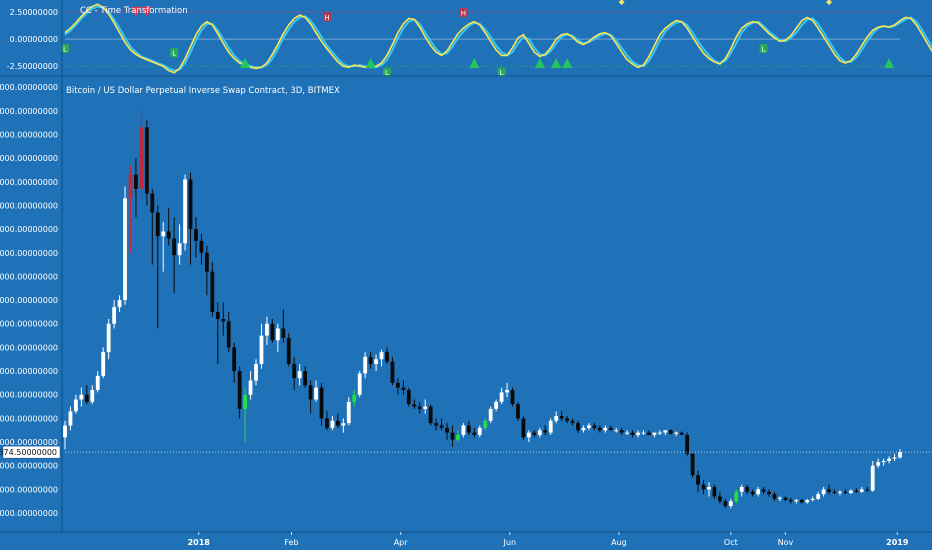  Describe the element at coordinates (135, 11) in the screenshot. I see `indicator-signal-down-arrow` at that location.